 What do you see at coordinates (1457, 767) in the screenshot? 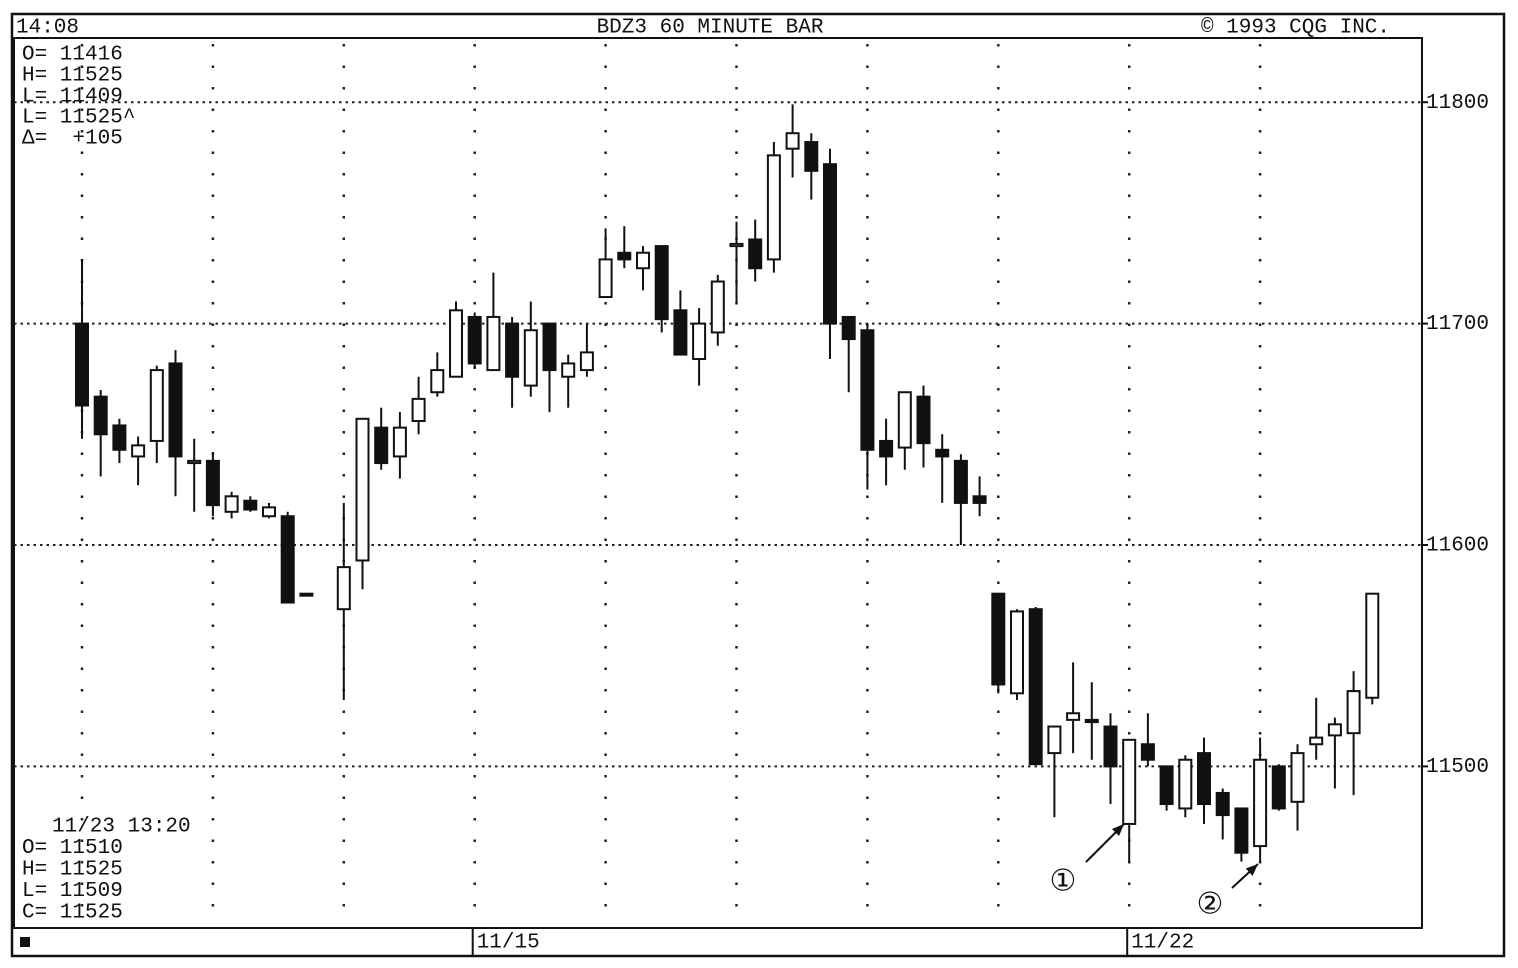
I see `y-tick-label: 11500` at bounding box center [1457, 767].